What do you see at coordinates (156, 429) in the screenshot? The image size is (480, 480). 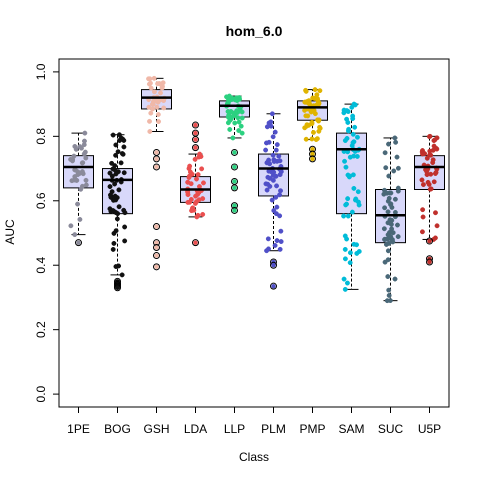 I see `x-tick-label: GSH` at bounding box center [156, 429].